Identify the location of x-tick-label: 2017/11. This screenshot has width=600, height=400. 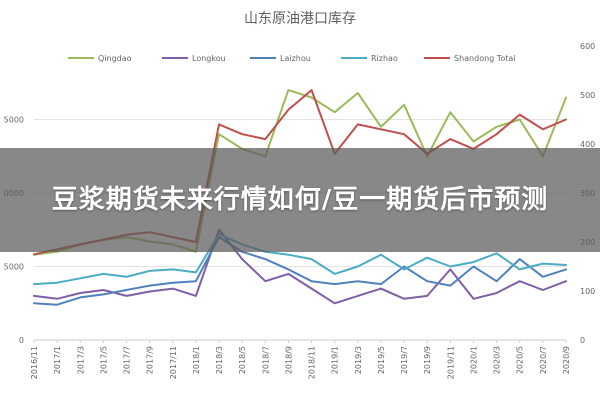
(173, 362).